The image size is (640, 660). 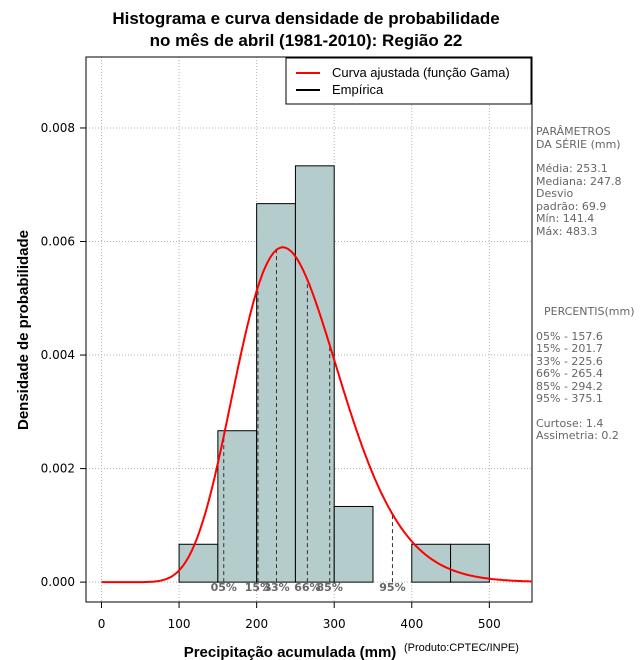 I want to click on stat-median: Mediana: 247.8, so click(x=579, y=181).